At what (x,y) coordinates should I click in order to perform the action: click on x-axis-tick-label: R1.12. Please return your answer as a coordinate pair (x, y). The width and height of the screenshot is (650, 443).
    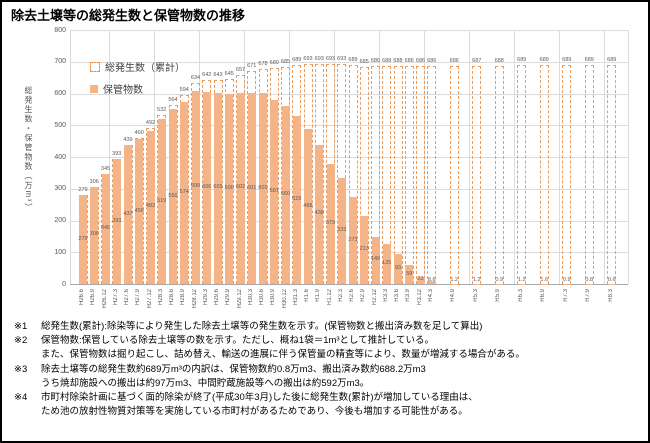
    Looking at the image, I should click on (329, 297).